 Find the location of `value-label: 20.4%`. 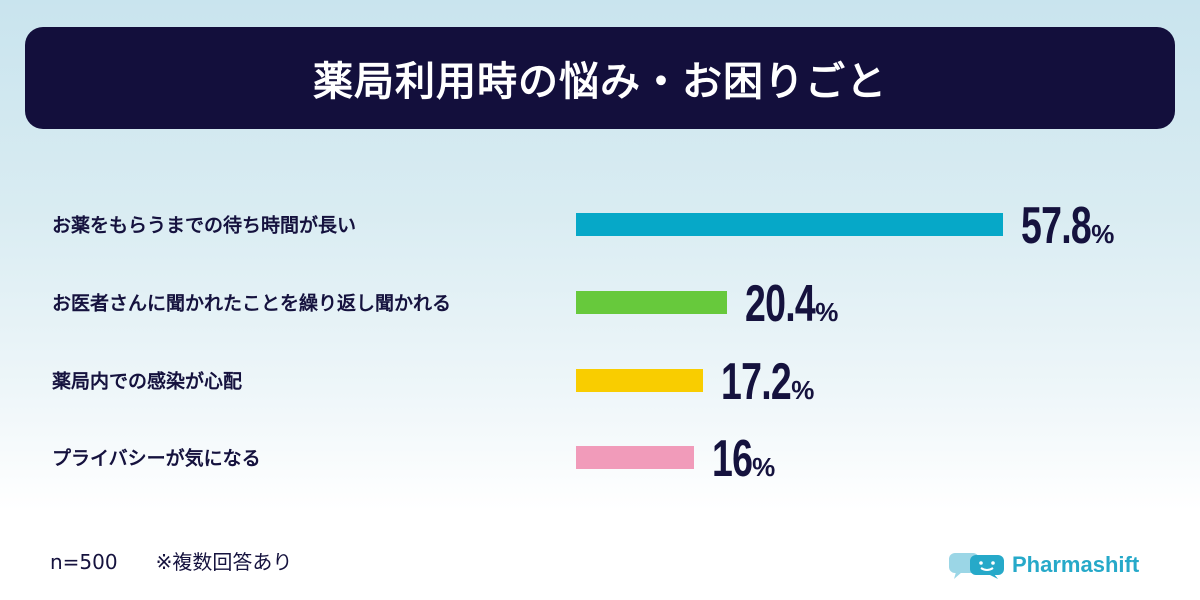

value-label: 20.4% is located at coordinates (791, 304).